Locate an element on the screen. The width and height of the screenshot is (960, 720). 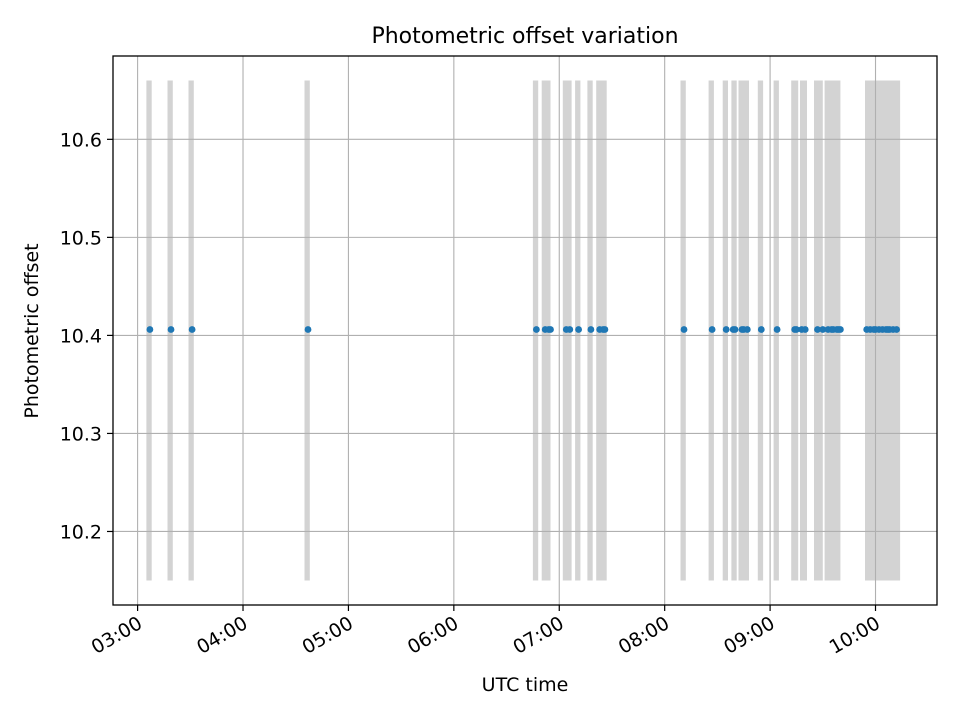
y-axis-ticks: 10.2 10.3 10.4 10.5 10.6 is located at coordinates (86, 336).